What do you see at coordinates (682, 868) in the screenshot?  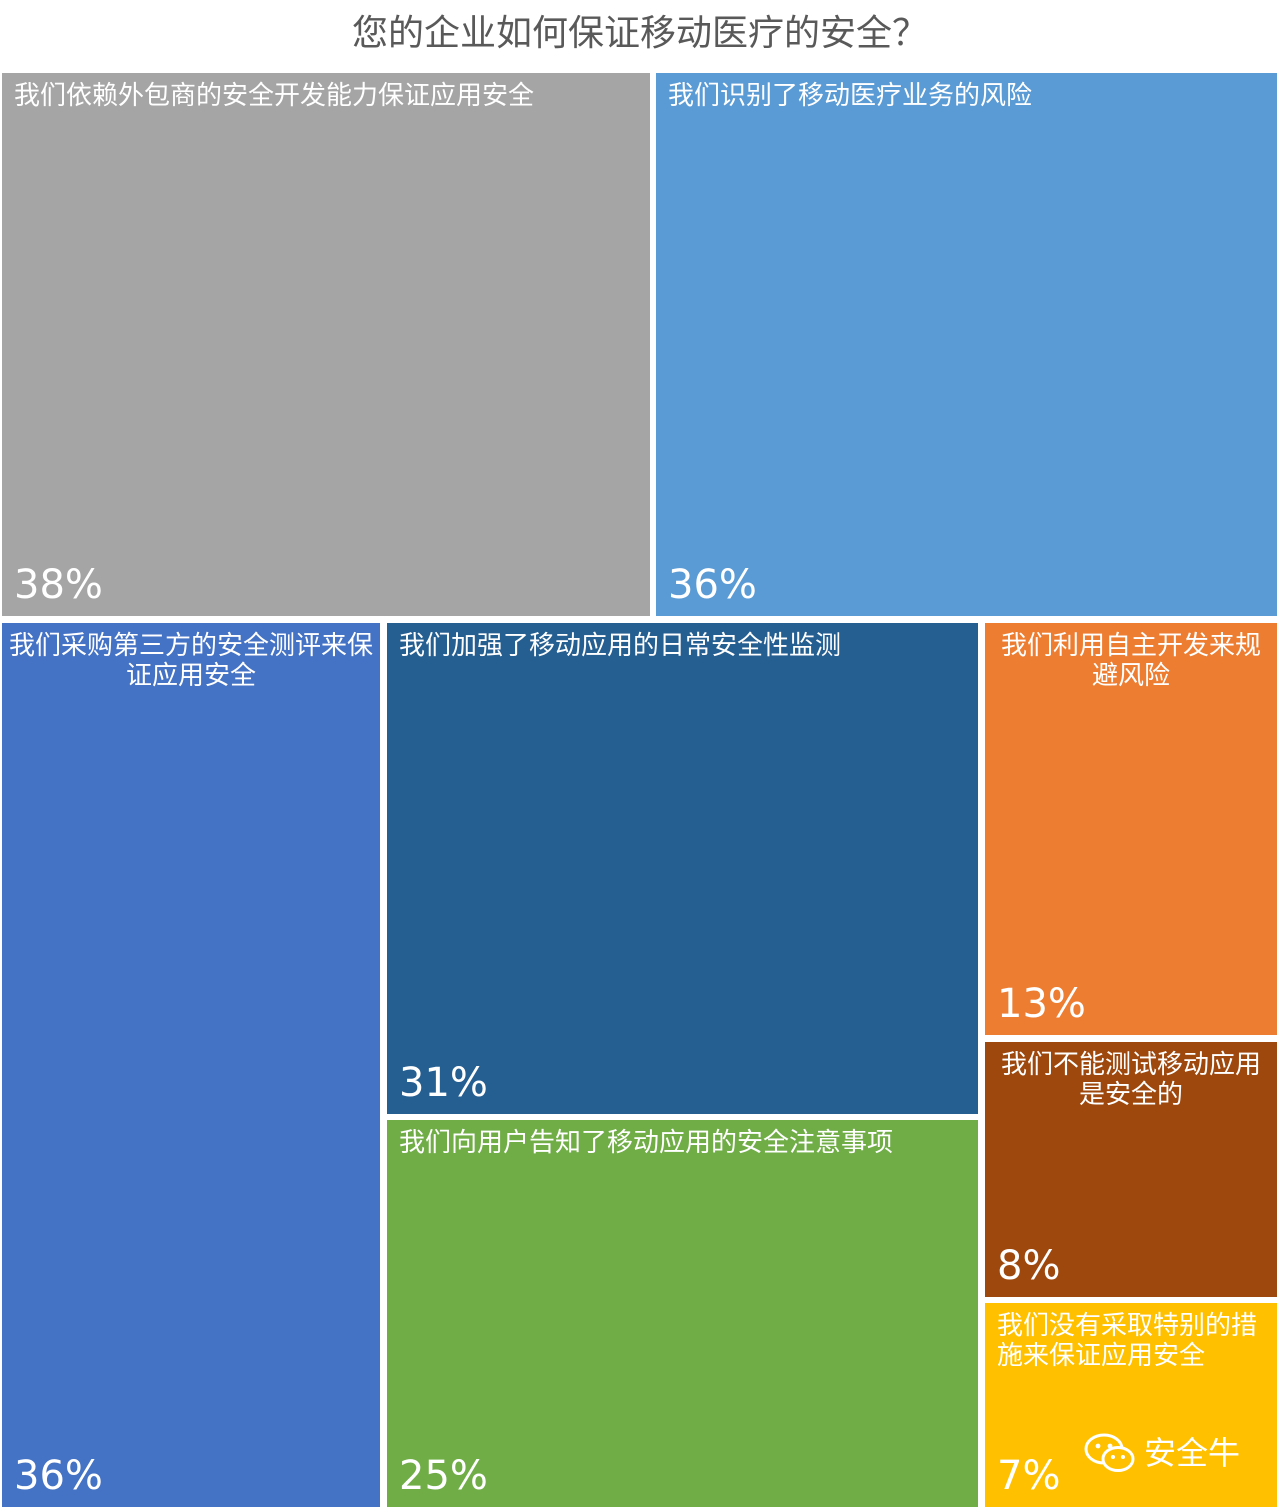 I see `treemap-tile: 我们加强了移动应用的日常安全性监测 31%` at bounding box center [682, 868].